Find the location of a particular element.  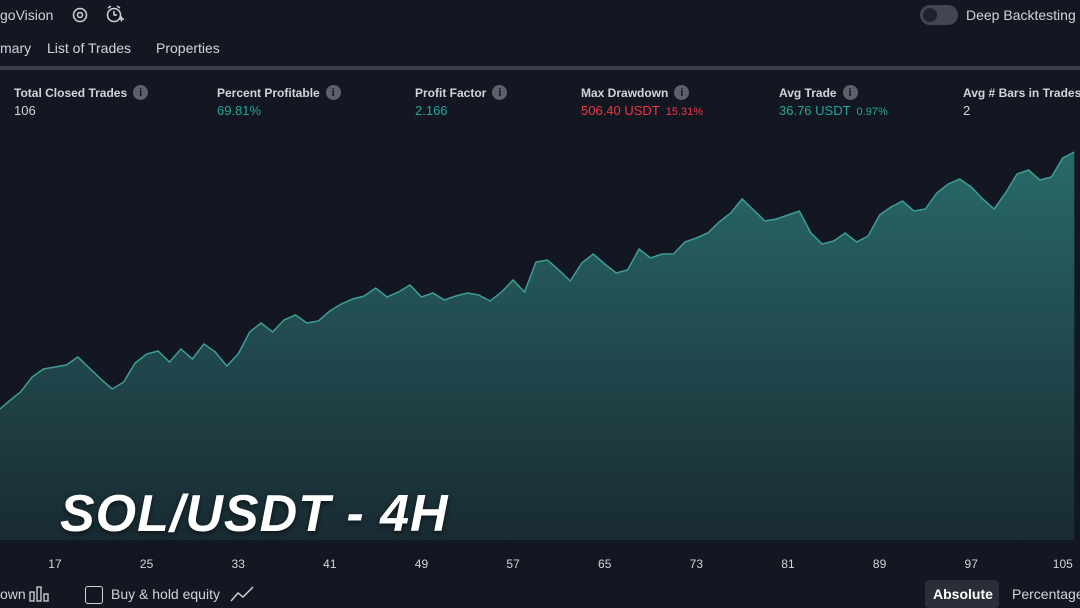

metric-value: 36.76 USDT 0.97% is located at coordinates (833, 110).